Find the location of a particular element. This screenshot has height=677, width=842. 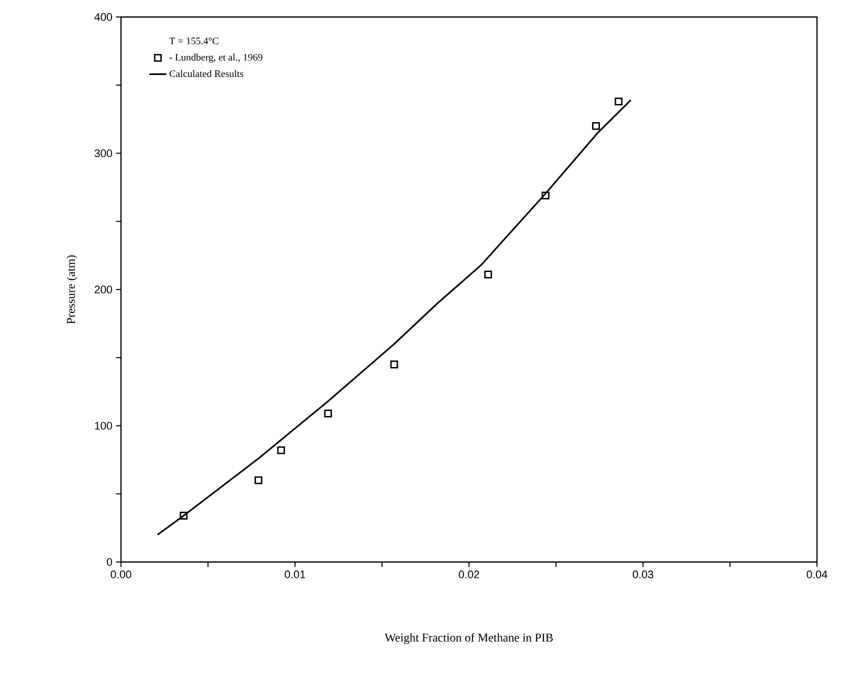

y-tick-label: 400 is located at coordinates (103, 17).